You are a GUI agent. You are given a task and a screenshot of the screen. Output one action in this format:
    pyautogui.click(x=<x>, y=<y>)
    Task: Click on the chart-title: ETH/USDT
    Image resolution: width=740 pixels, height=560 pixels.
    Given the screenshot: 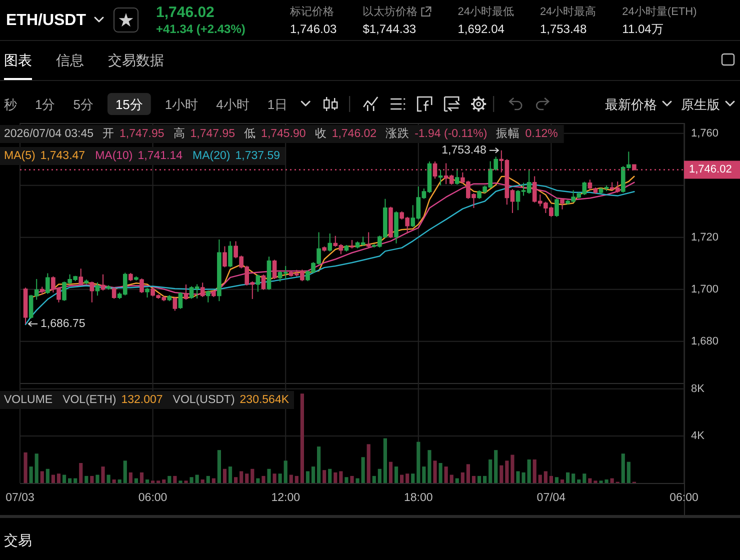 What is the action you would take?
    pyautogui.click(x=46, y=20)
    